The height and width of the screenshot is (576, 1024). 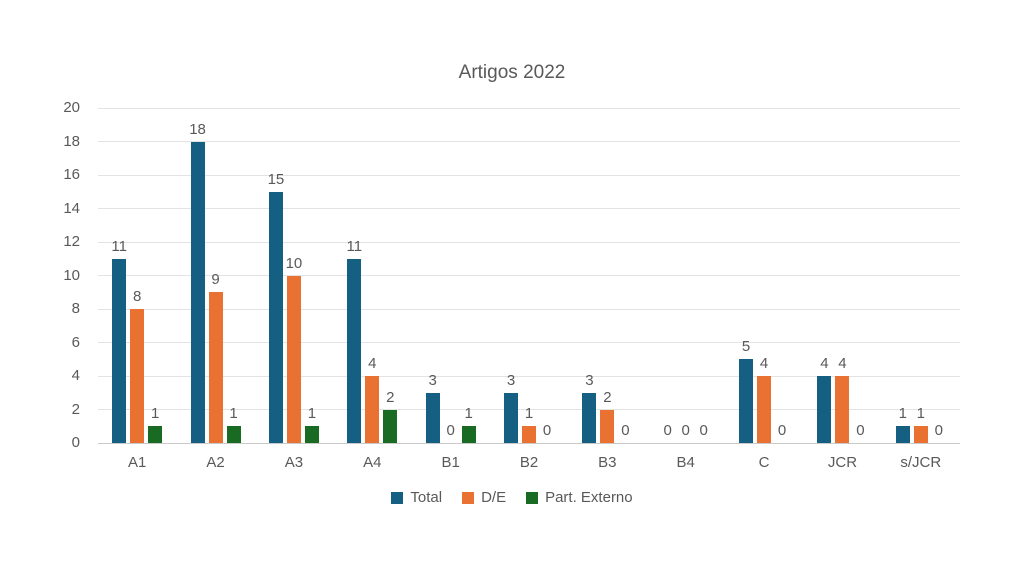 What do you see at coordinates (450, 462) in the screenshot?
I see `x-axis-label-b1: B1` at bounding box center [450, 462].